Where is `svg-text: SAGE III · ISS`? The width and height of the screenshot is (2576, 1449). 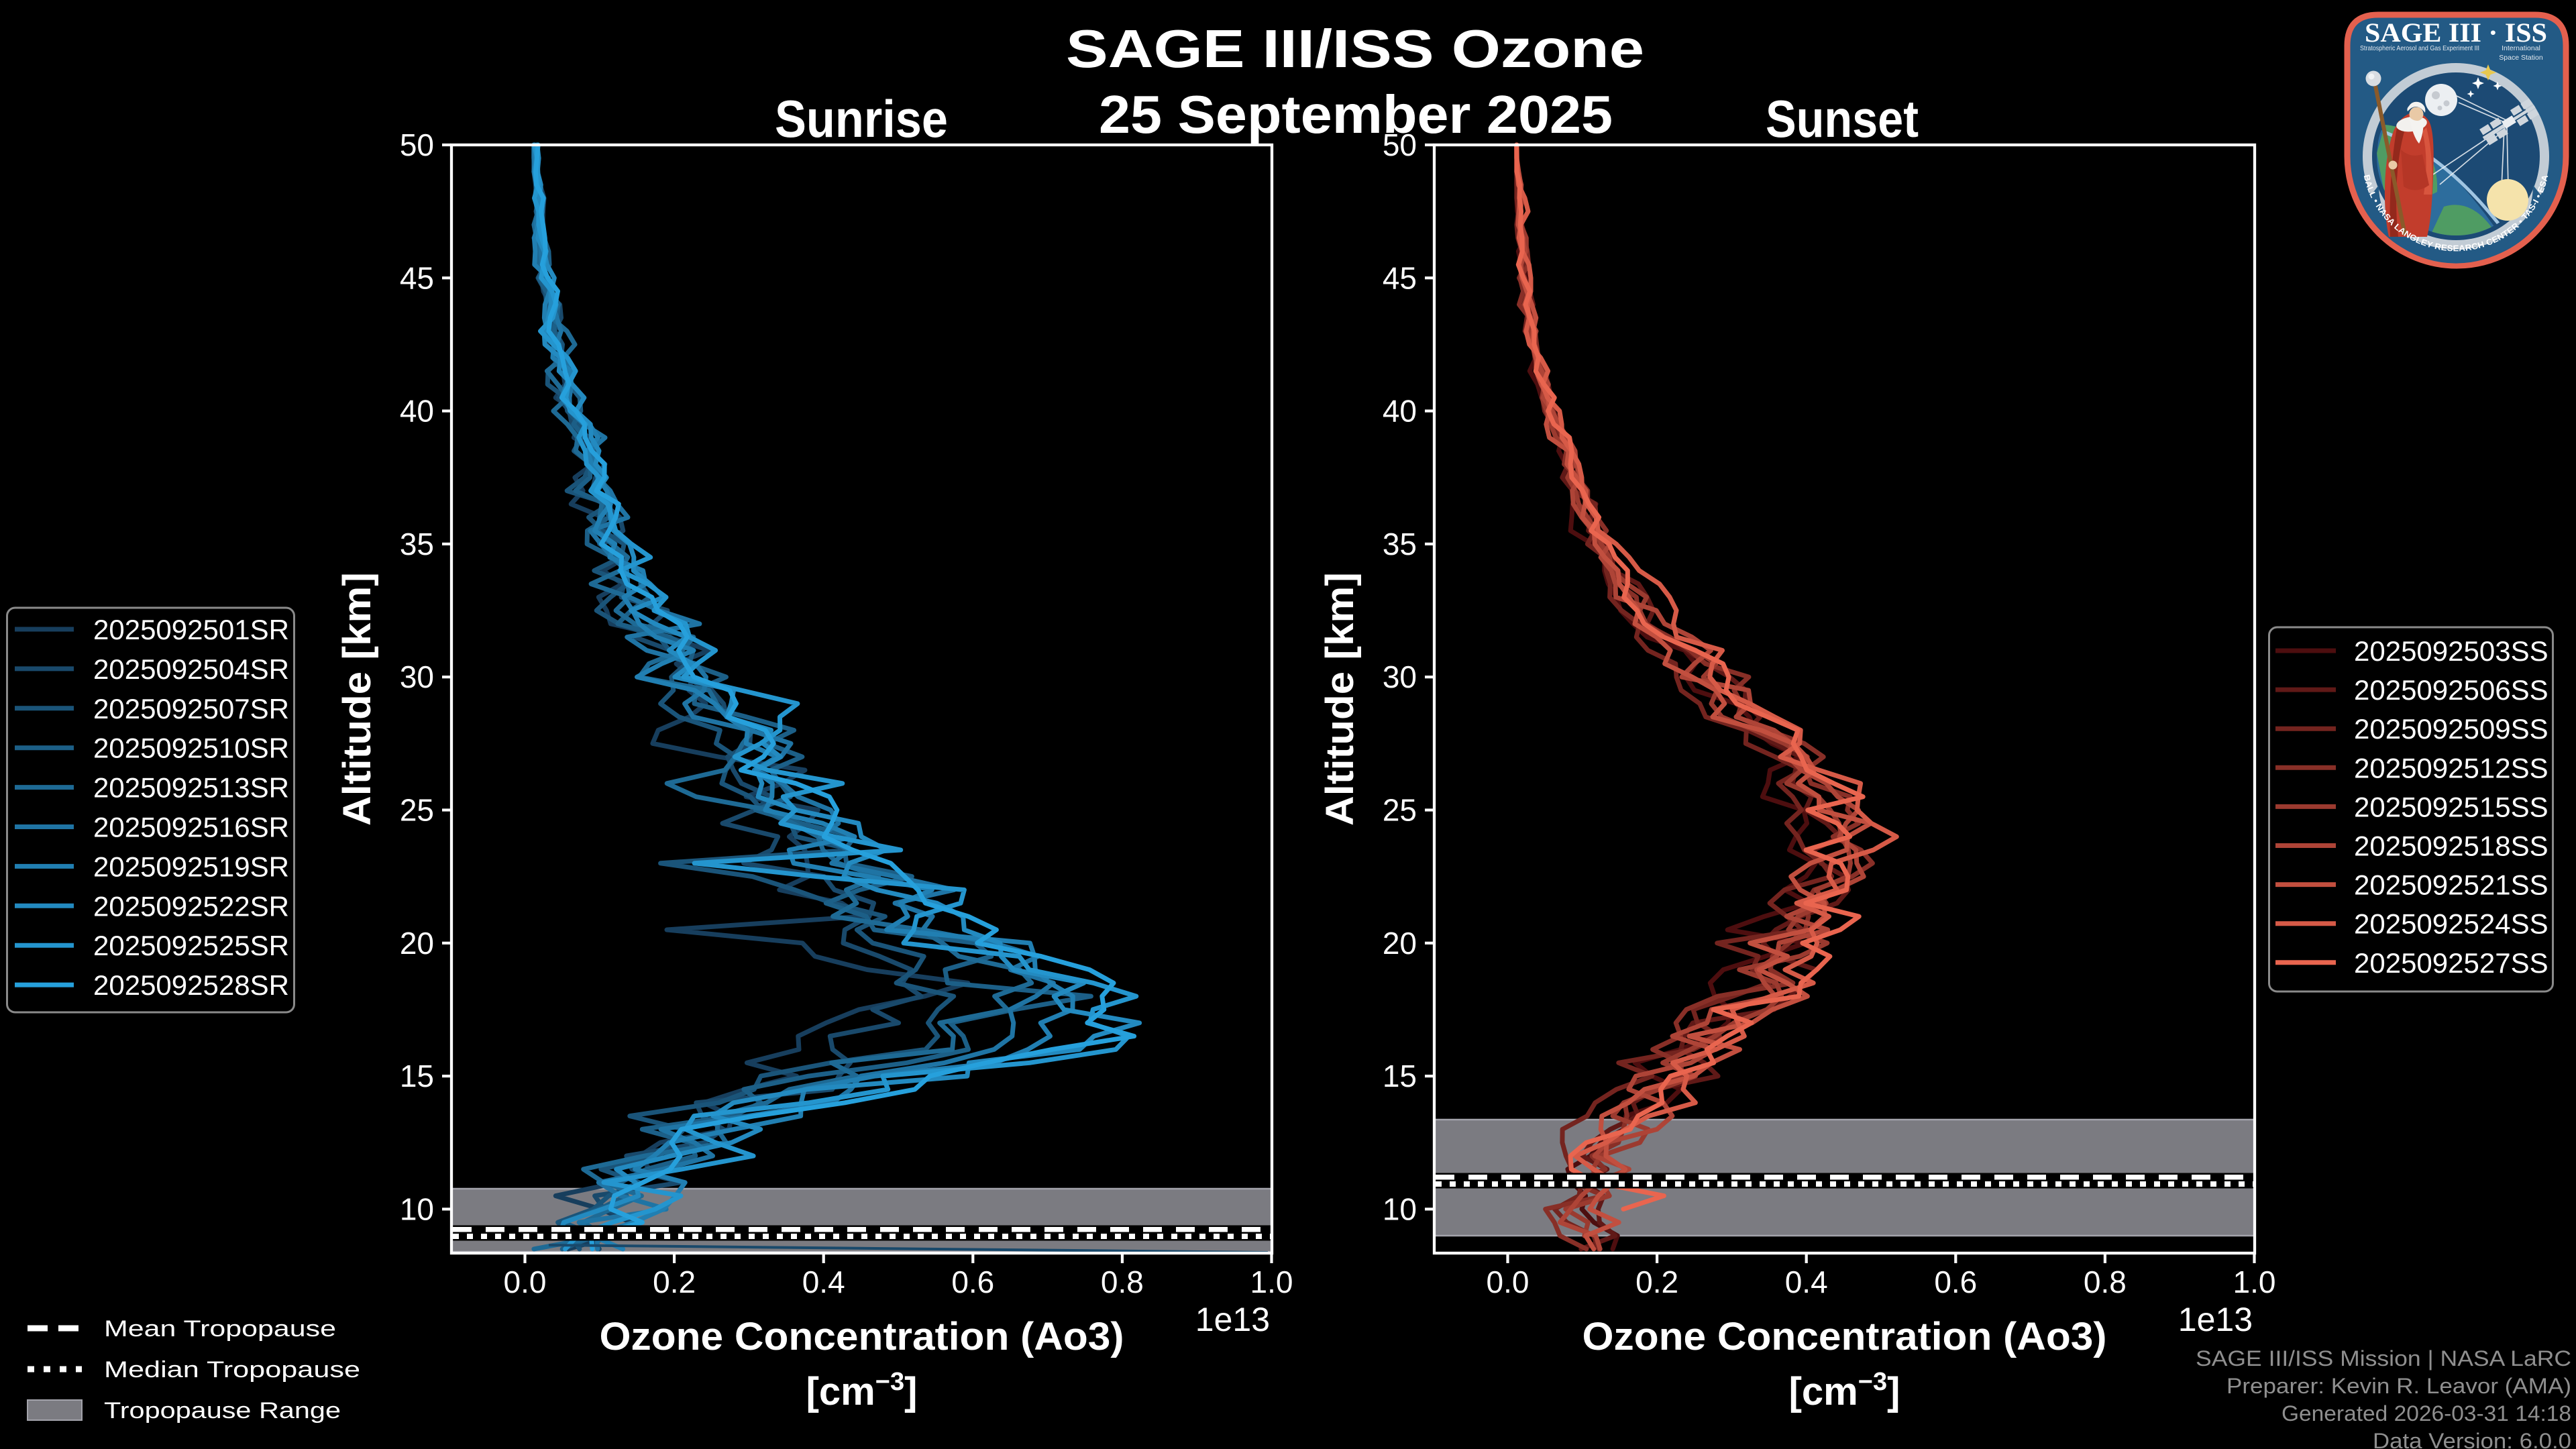 svg-text: SAGE III · ISS is located at coordinates (2456, 32).